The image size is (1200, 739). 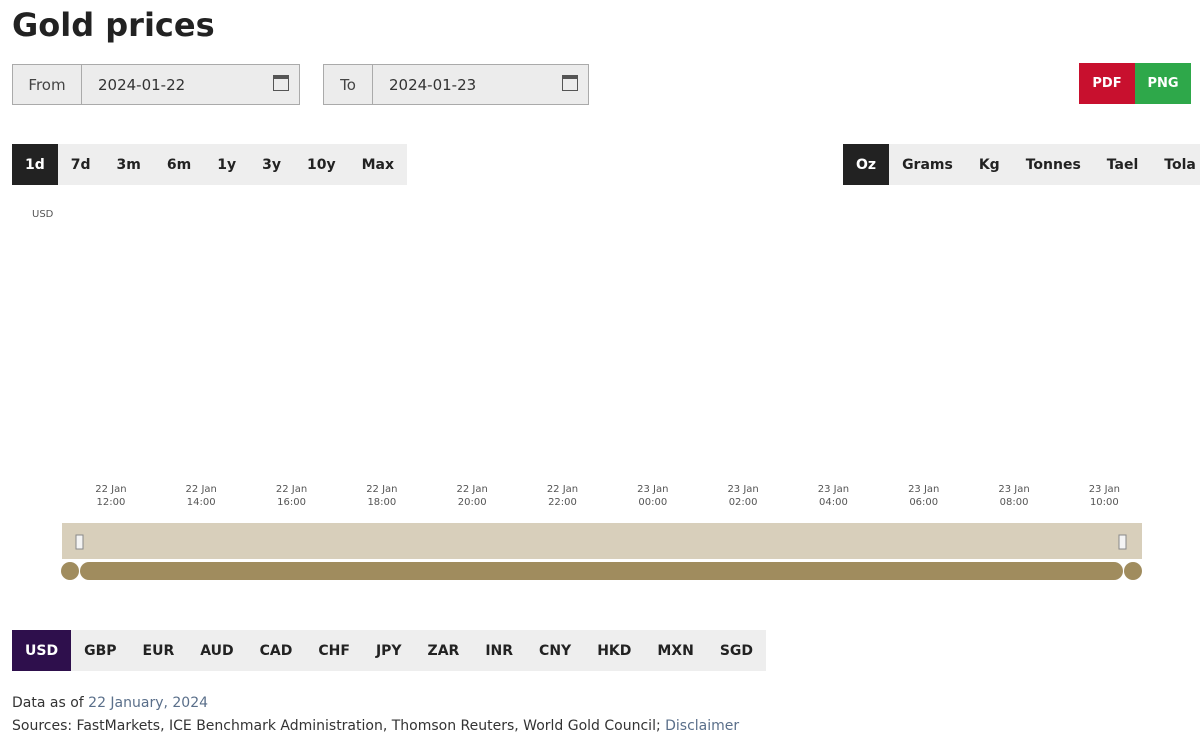 What do you see at coordinates (433, 84) in the screenshot?
I see `to-value: 2024-01-23` at bounding box center [433, 84].